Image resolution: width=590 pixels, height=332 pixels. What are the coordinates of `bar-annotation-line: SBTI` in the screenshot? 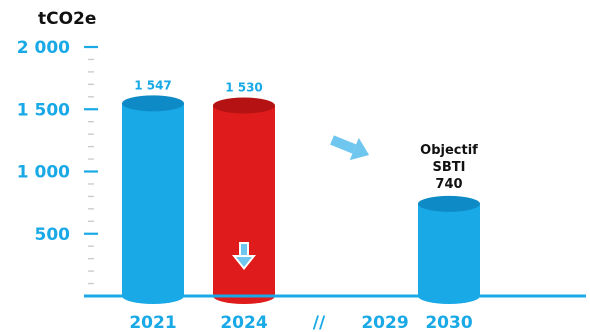 It's located at (449, 167).